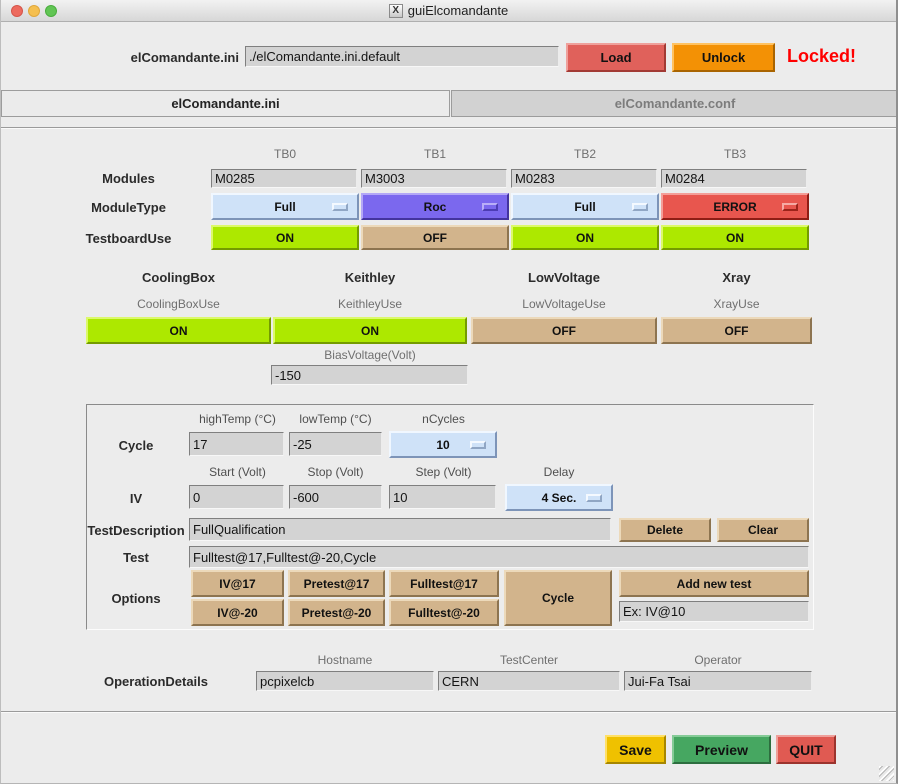 Image resolution: width=898 pixels, height=784 pixels. What do you see at coordinates (434, 178) in the screenshot?
I see `module-input-tb1` at bounding box center [434, 178].